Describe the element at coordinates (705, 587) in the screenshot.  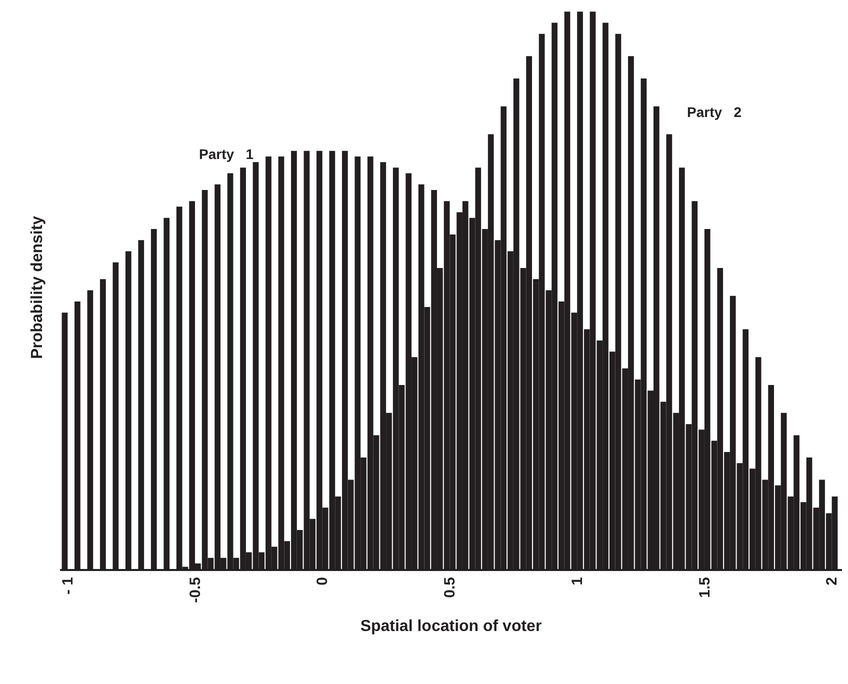
I see `x-tick-label: 1.5` at that location.